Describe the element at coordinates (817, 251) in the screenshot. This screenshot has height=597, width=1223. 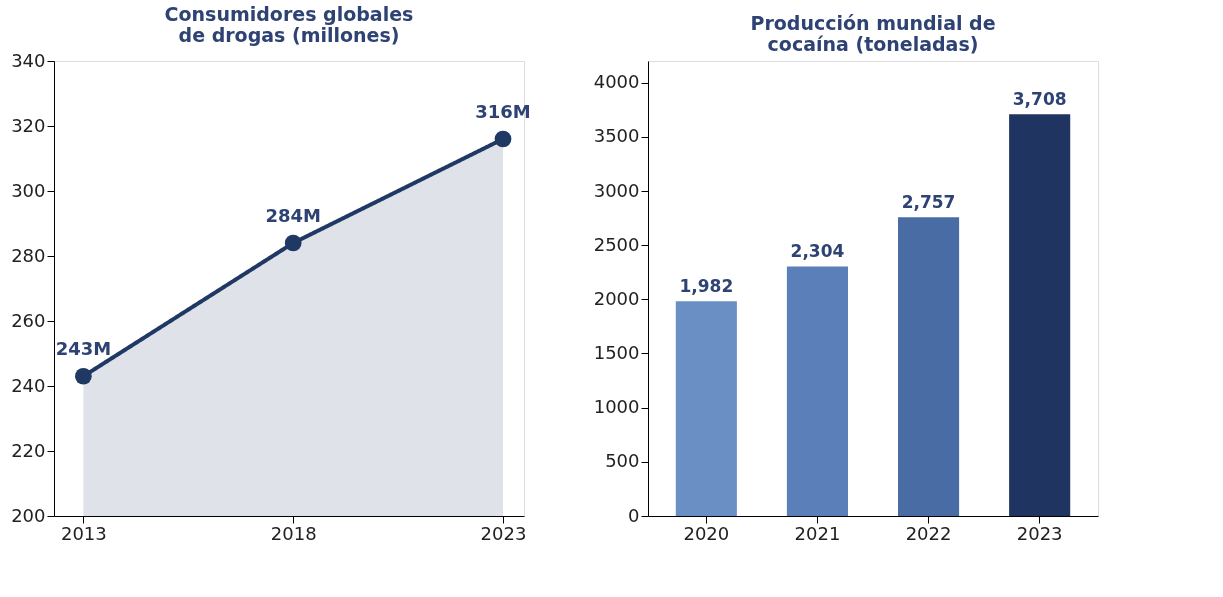
I see `data-label: 2,304` at that location.